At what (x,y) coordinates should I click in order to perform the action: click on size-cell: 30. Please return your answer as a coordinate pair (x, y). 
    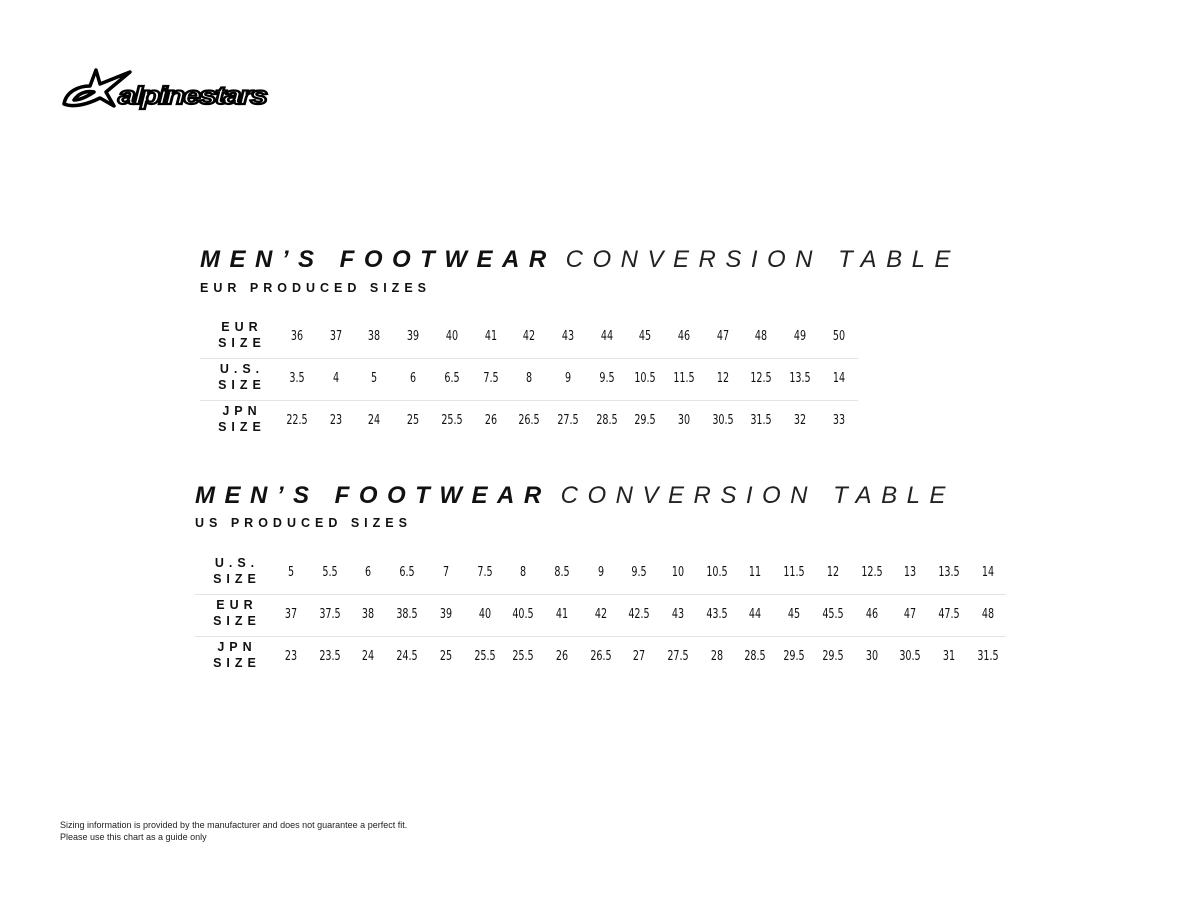
    Looking at the image, I should click on (684, 420).